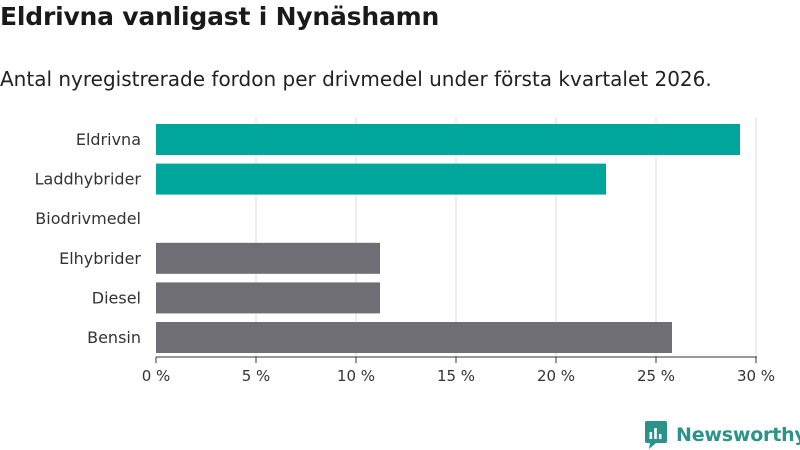 This screenshot has width=800, height=450. Describe the element at coordinates (268, 298) in the screenshot. I see `bar-diesel` at that location.